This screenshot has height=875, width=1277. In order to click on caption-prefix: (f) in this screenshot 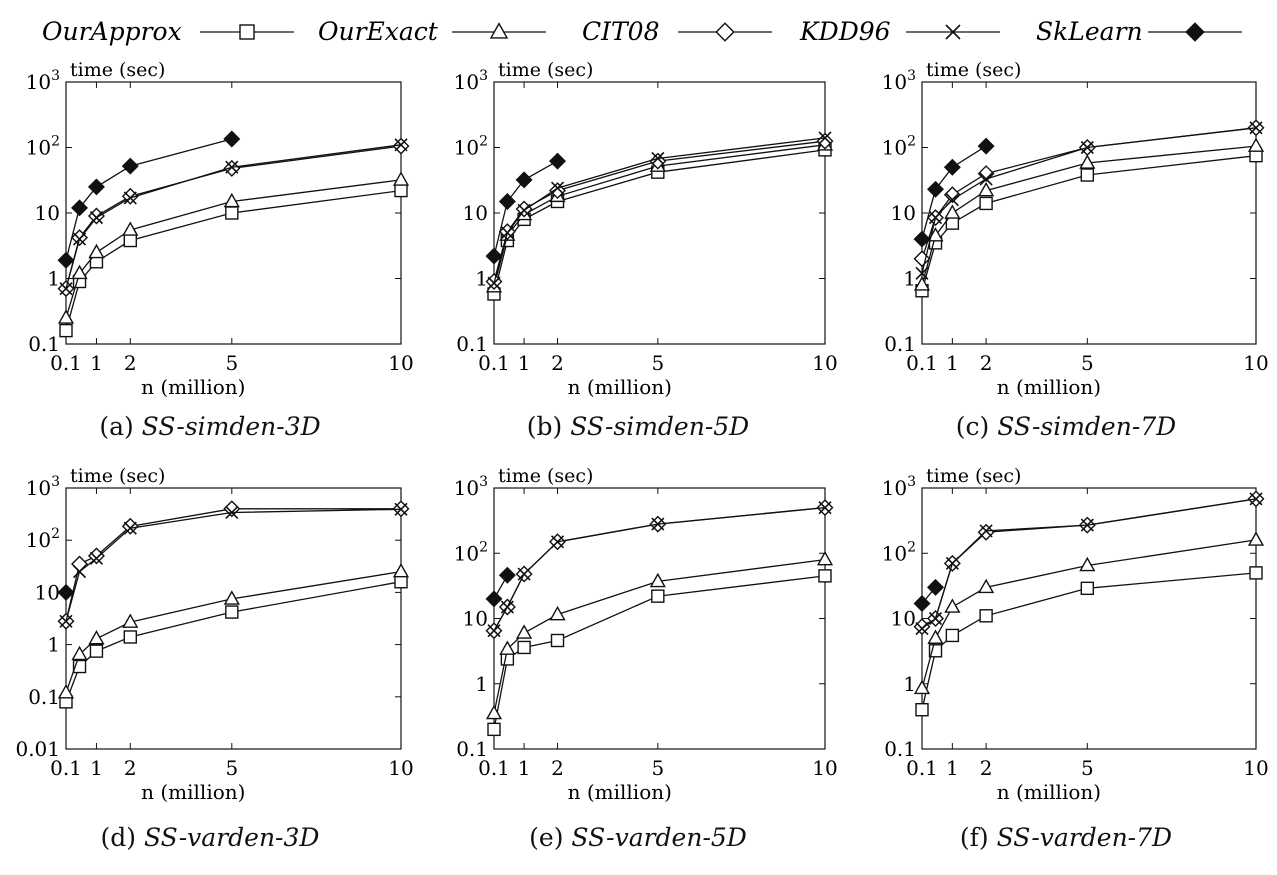, I will do `click(978, 837)`.